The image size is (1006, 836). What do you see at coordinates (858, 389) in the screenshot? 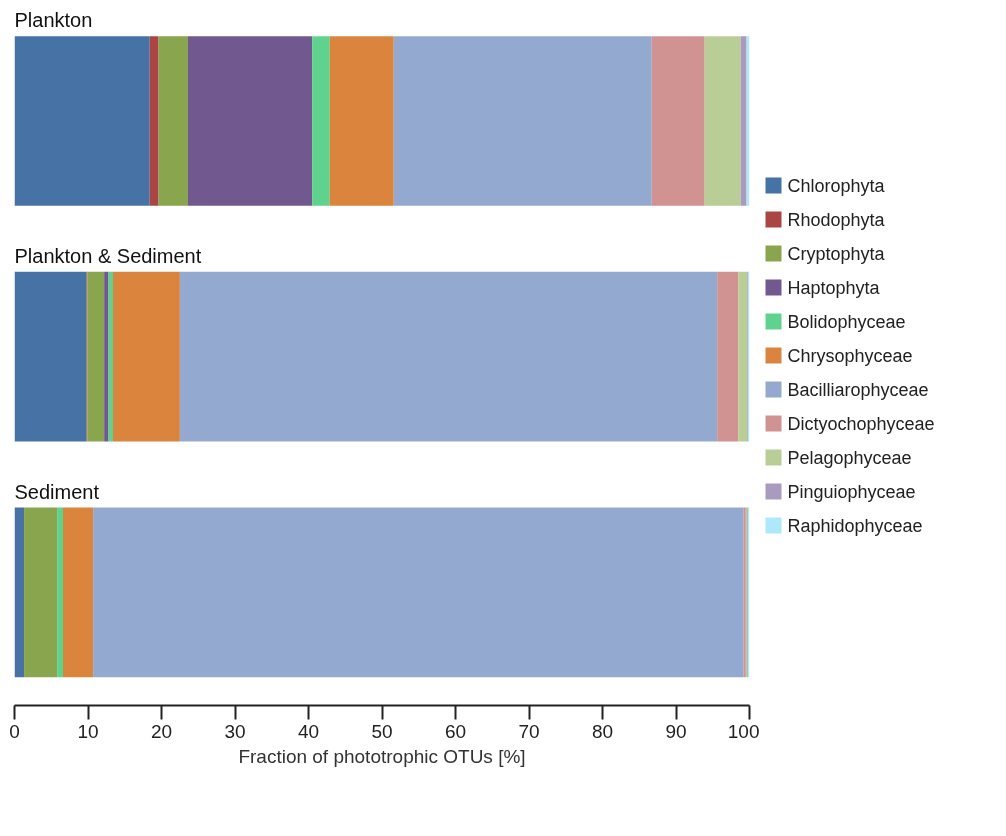
I see `legend-label: Bacilliarophyceae` at bounding box center [858, 389].